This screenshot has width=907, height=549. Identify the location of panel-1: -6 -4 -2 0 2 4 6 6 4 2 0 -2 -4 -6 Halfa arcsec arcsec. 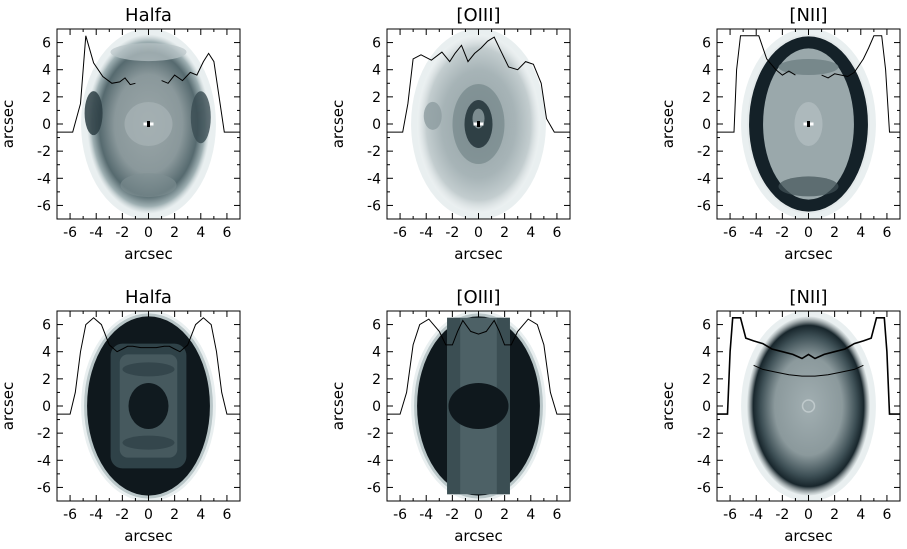
(120, 134).